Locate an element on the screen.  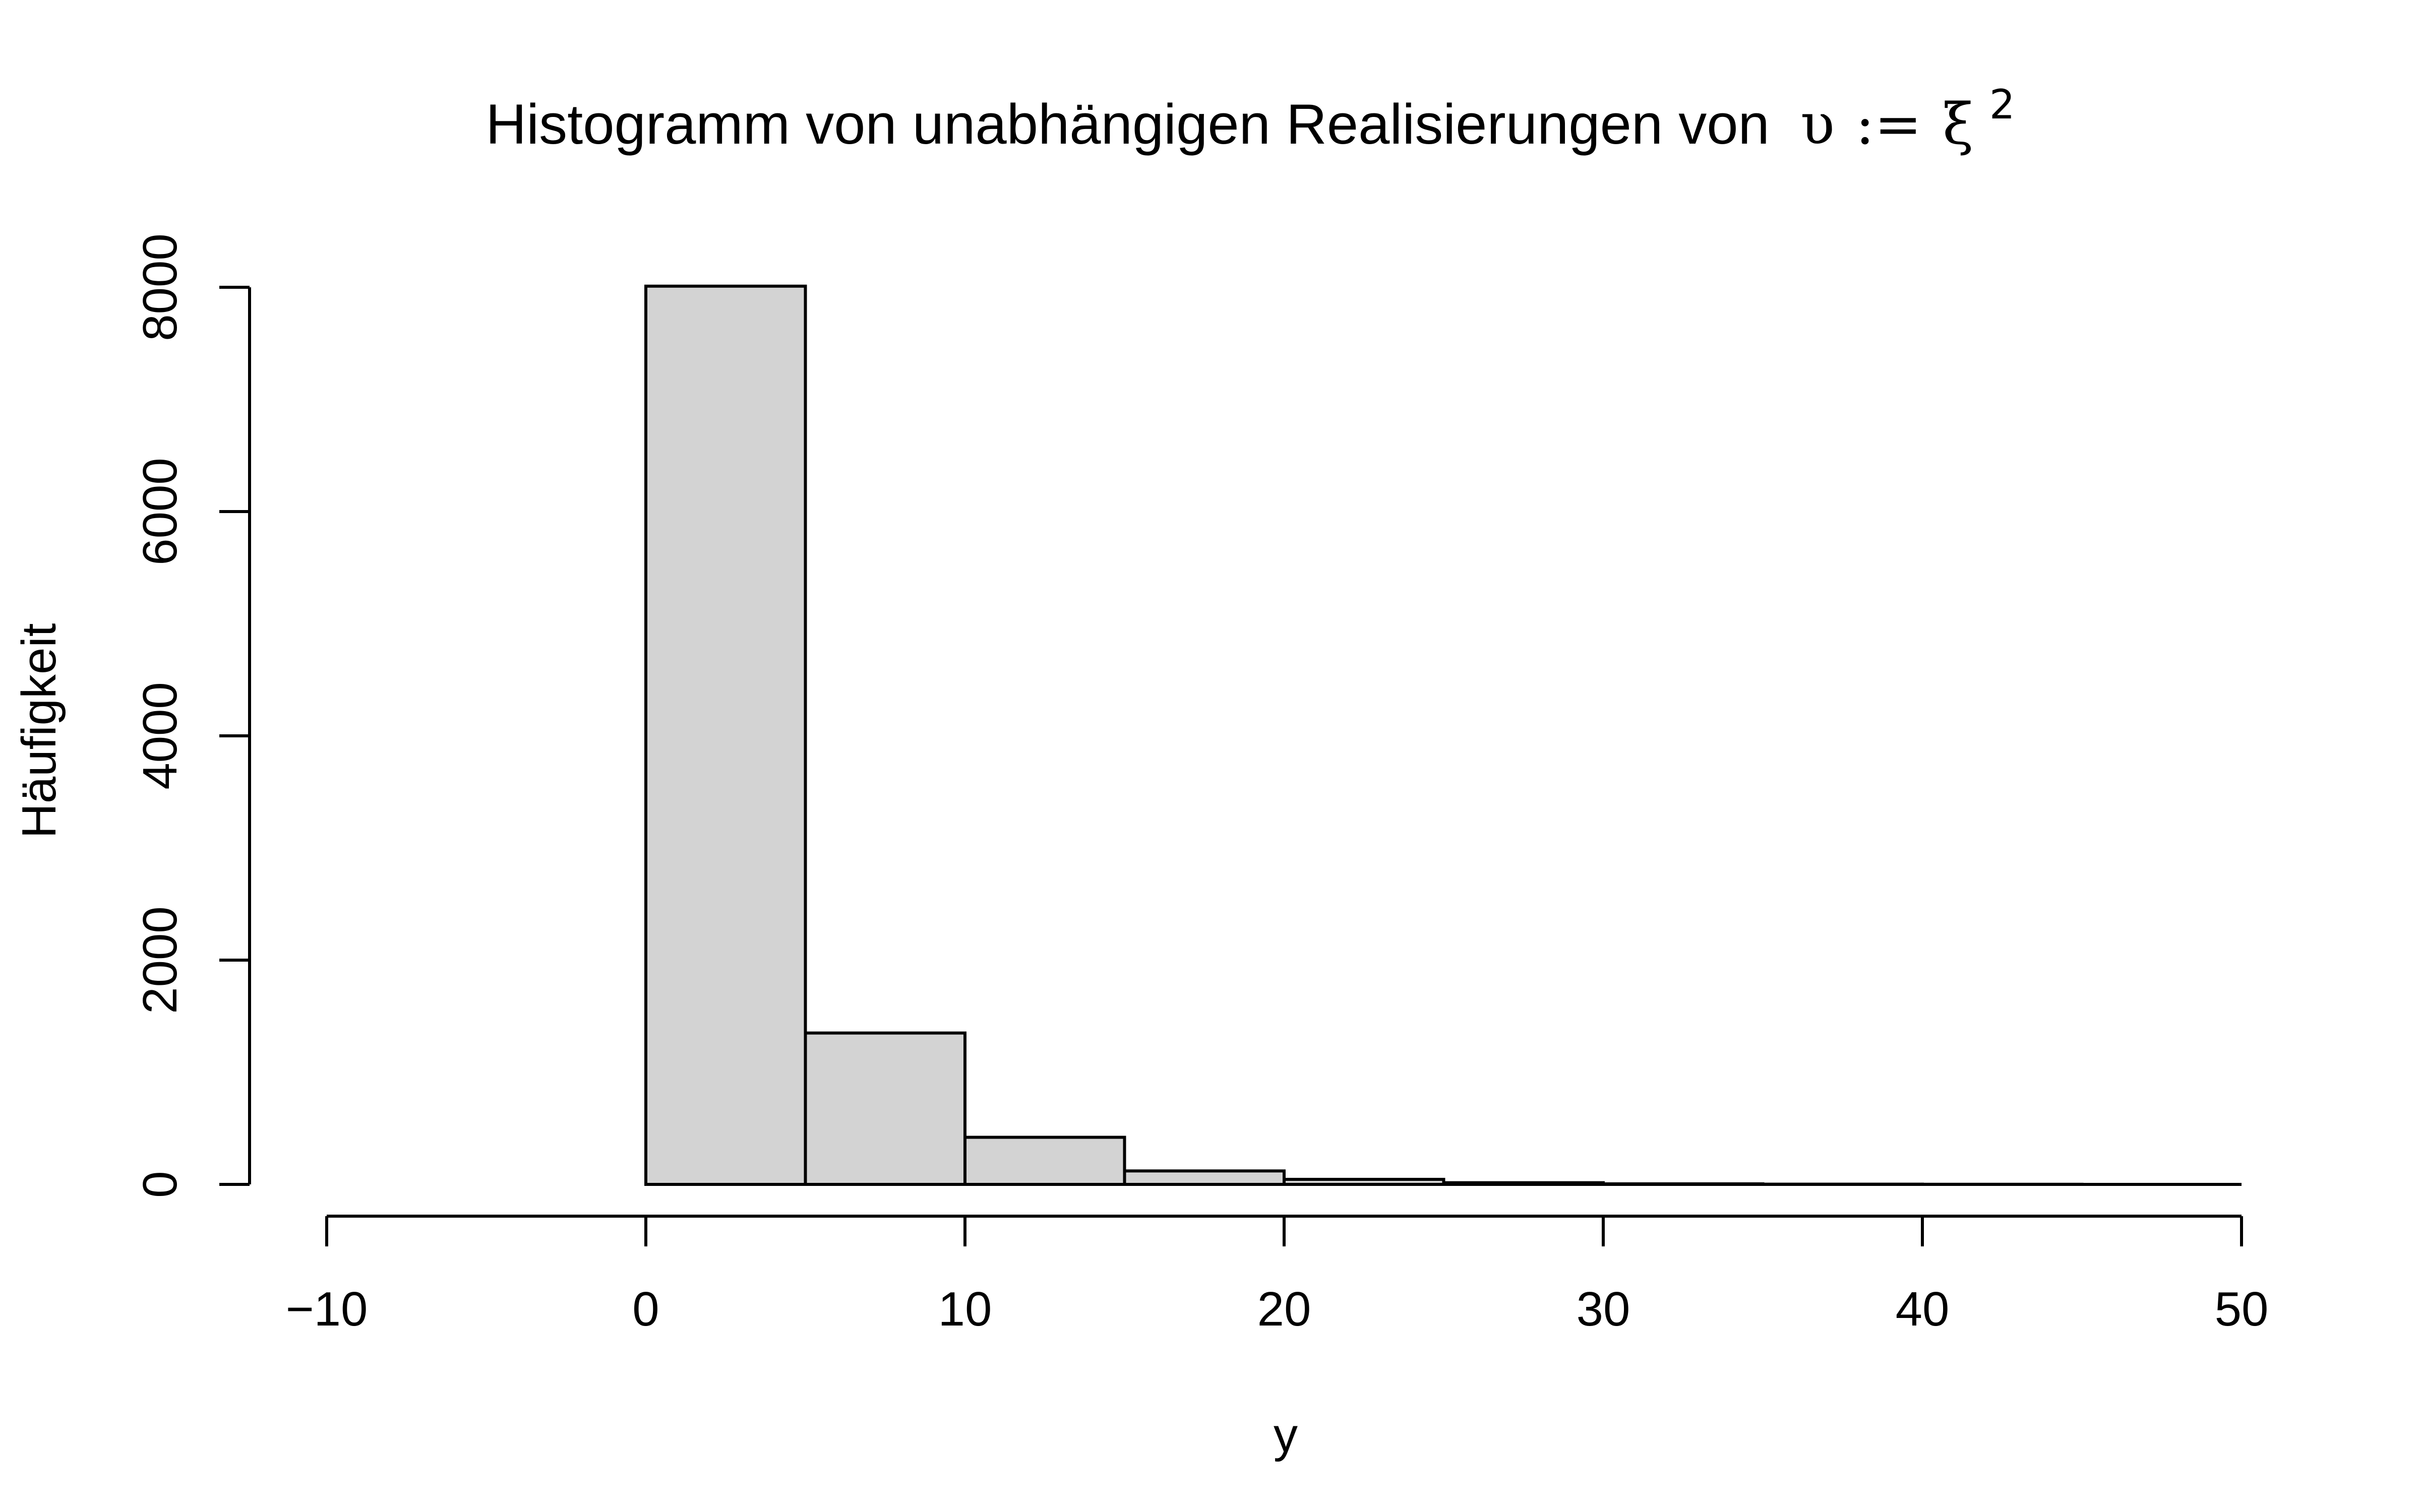
y-tick-label: 4000 is located at coordinates (160, 736).